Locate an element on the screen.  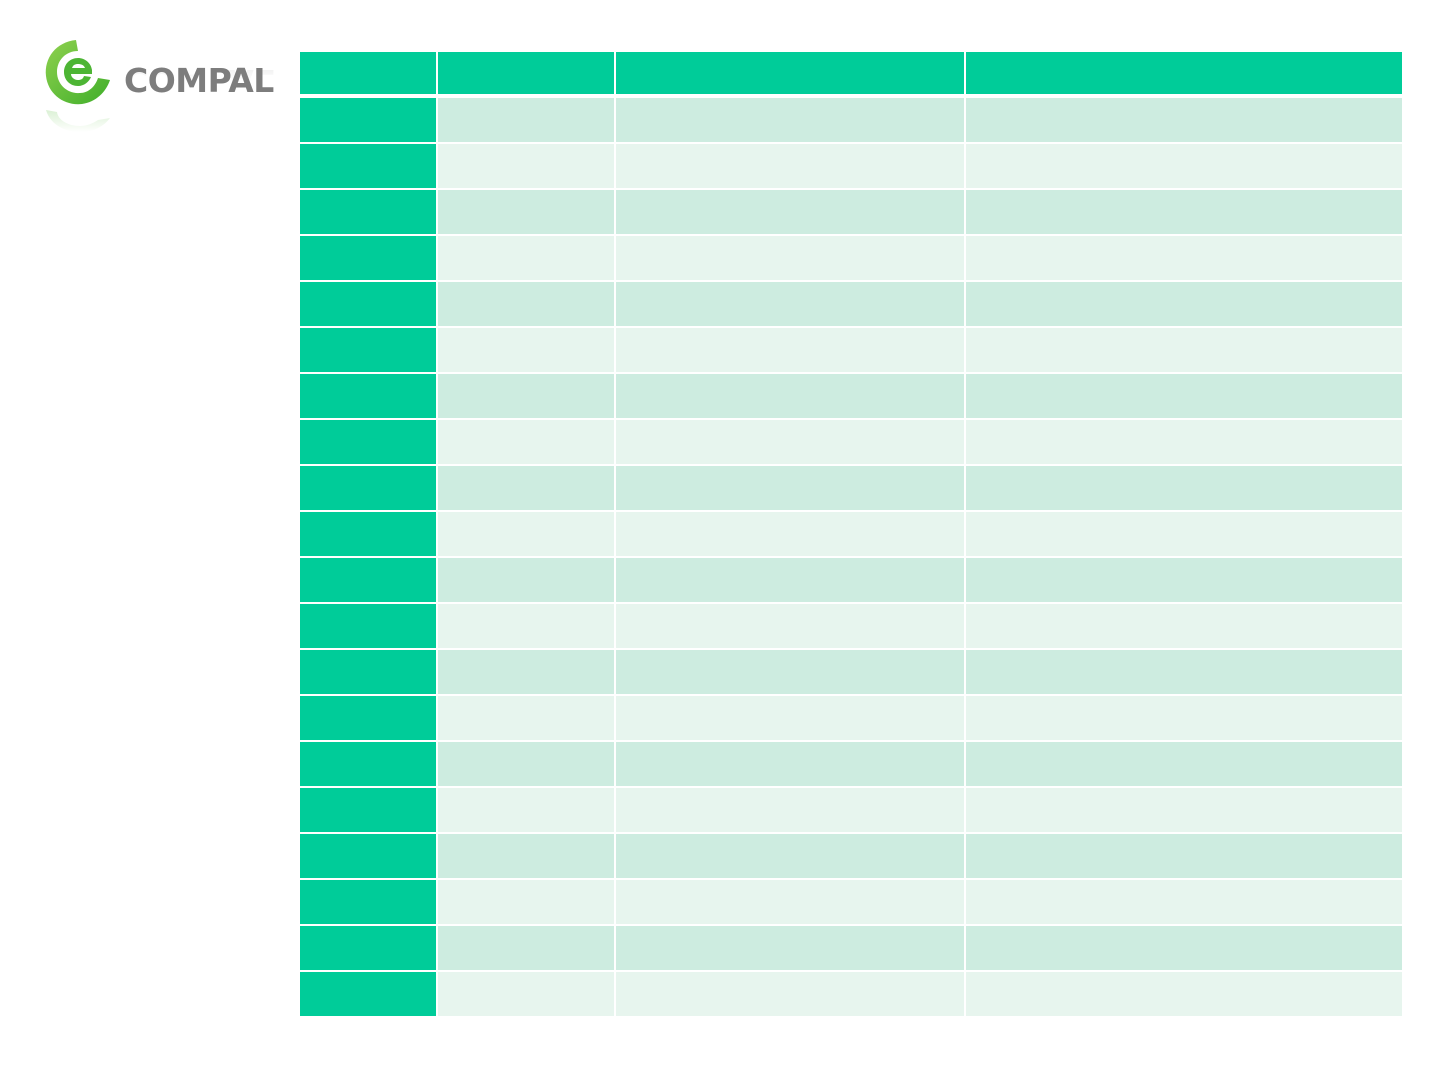
brand-wordmark: COMPAL is located at coordinates (199, 80).